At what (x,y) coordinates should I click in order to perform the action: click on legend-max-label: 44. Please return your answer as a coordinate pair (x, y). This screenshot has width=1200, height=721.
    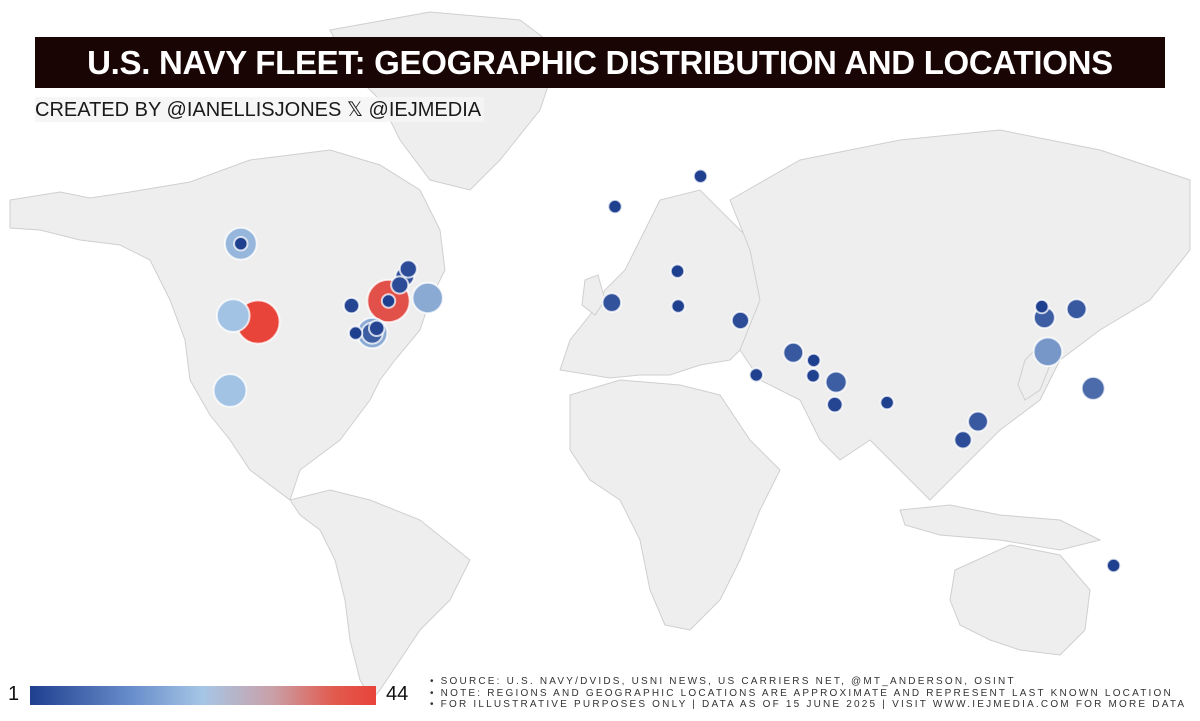
    Looking at the image, I should click on (397, 694).